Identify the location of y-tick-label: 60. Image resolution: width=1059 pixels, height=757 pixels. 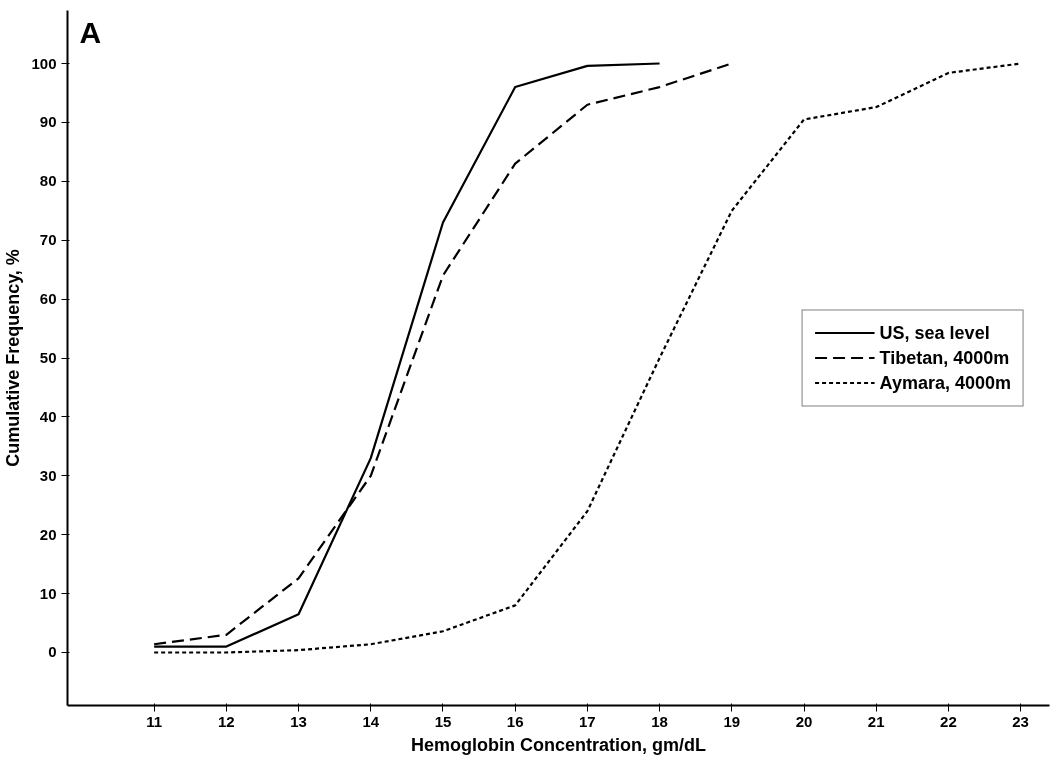
(48, 299).